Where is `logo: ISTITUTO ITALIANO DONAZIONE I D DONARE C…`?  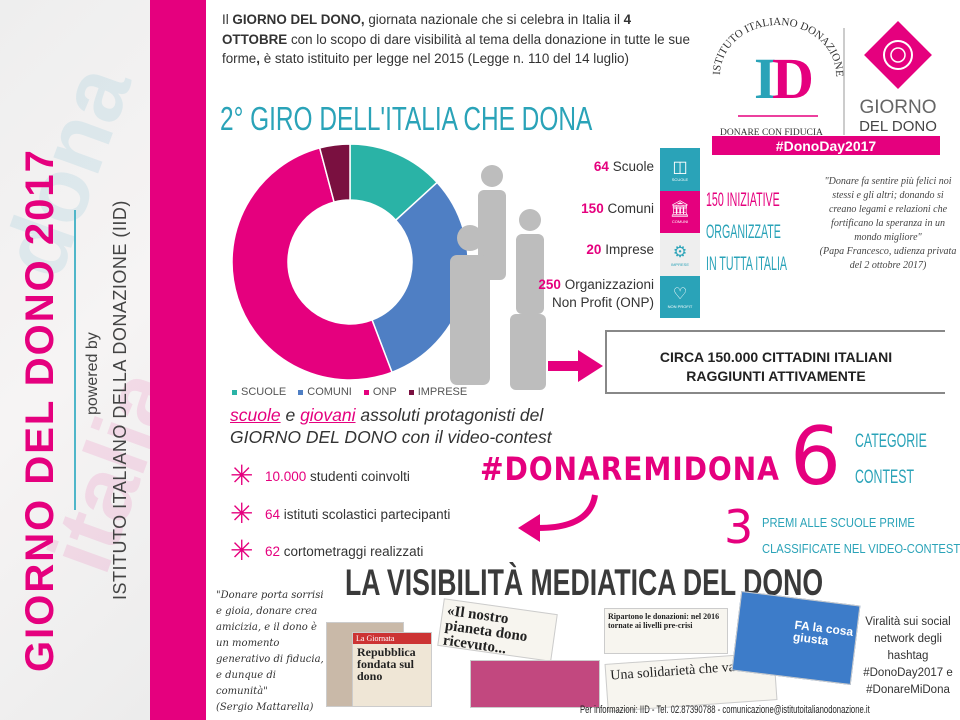
logo: ISTITUTO ITALIANO DONAZIONE I D DONARE C… is located at coordinates (828, 82).